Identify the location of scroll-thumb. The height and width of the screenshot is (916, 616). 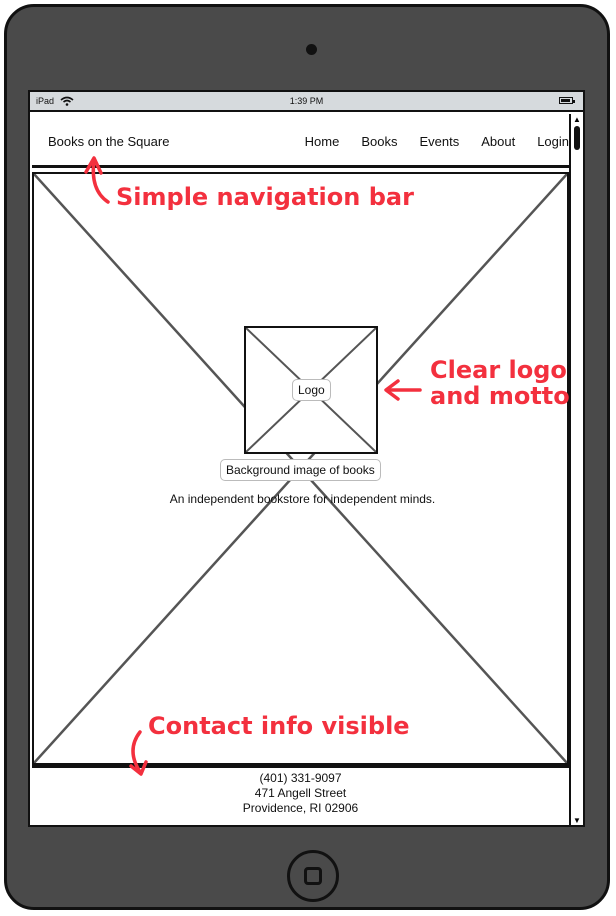
(577, 138).